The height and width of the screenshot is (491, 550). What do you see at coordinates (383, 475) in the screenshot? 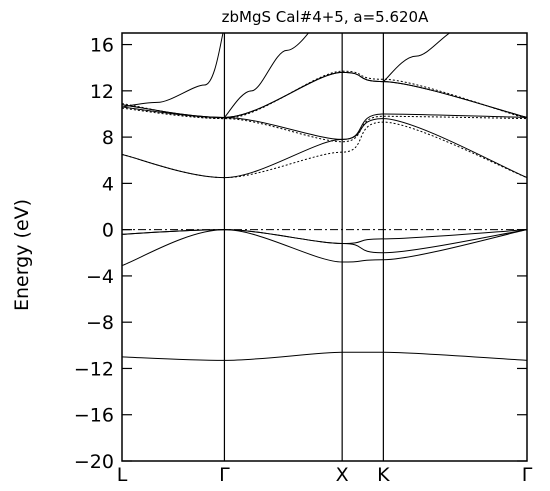
I see `k-point-label: K` at bounding box center [383, 475].